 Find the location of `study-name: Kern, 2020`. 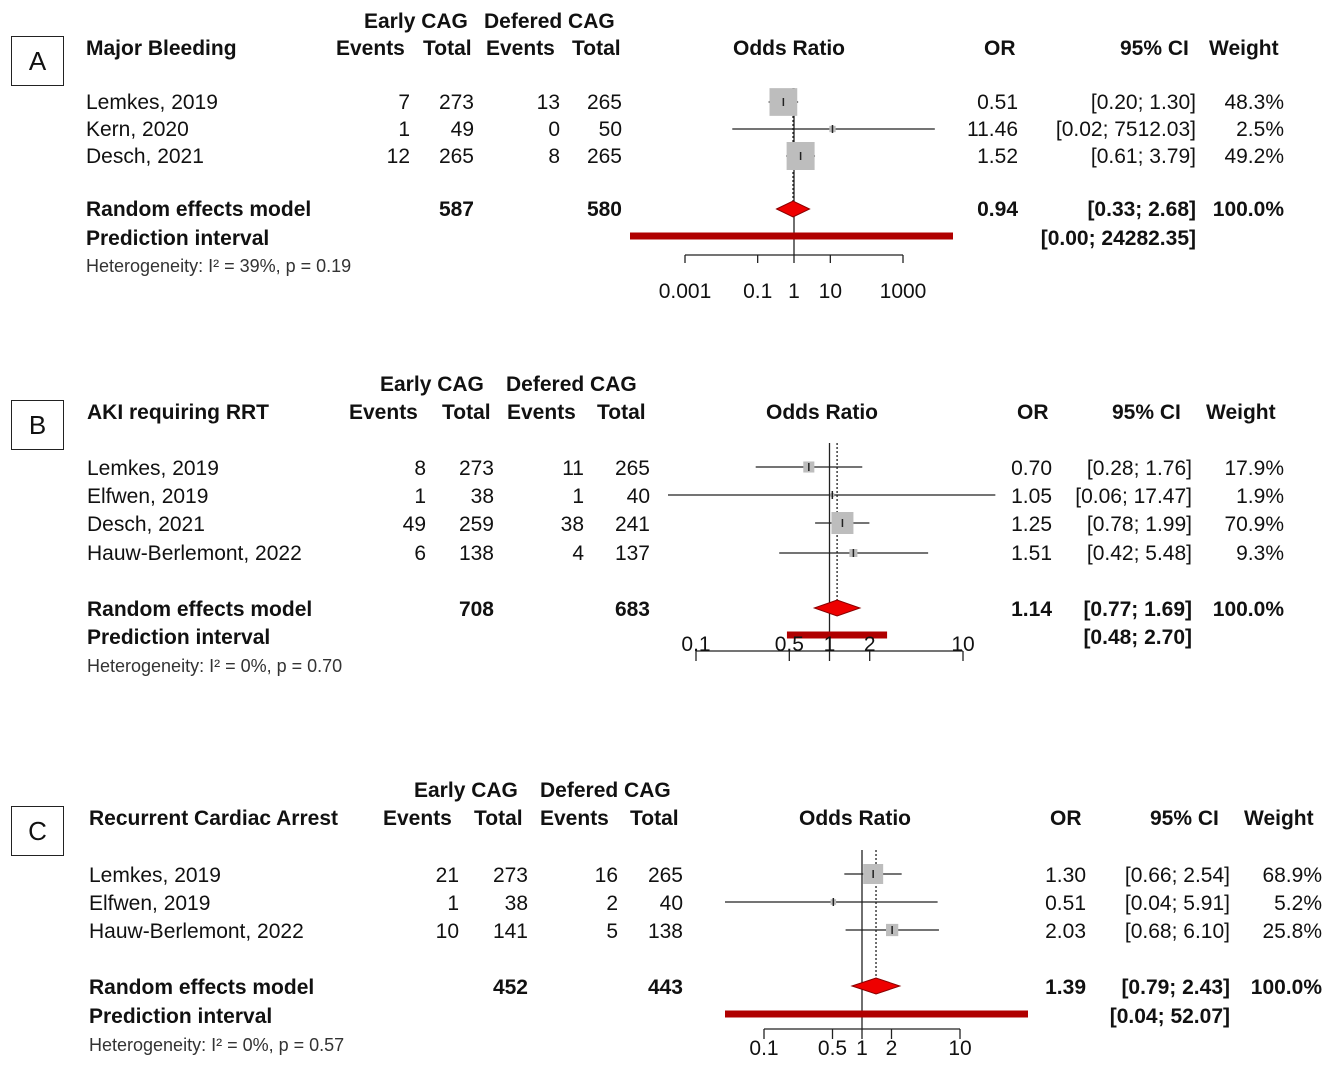

study-name: Kern, 2020 is located at coordinates (137, 129).